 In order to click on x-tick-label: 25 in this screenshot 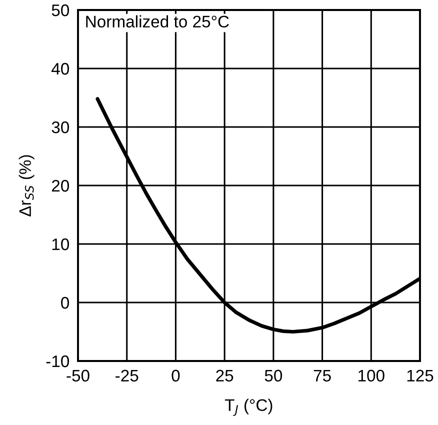, I will do `click(225, 376)`.